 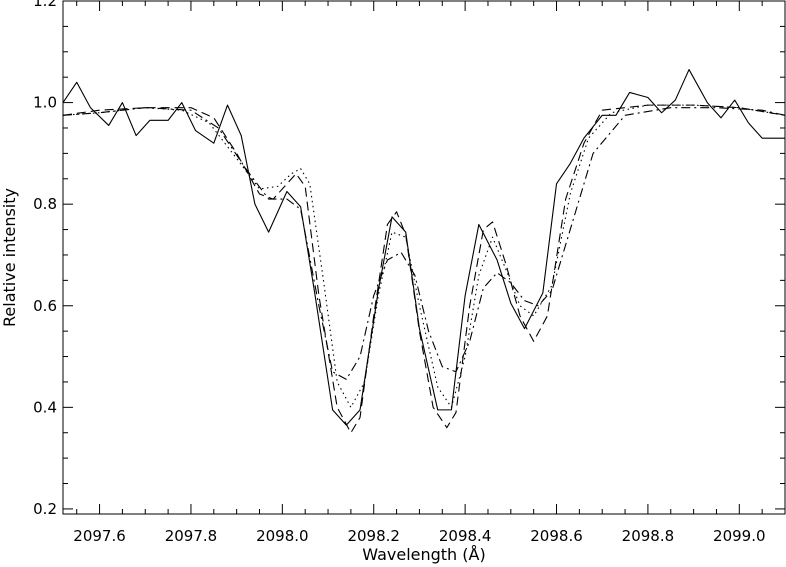 I want to click on x-tick-label: 2098.2, so click(x=373, y=536).